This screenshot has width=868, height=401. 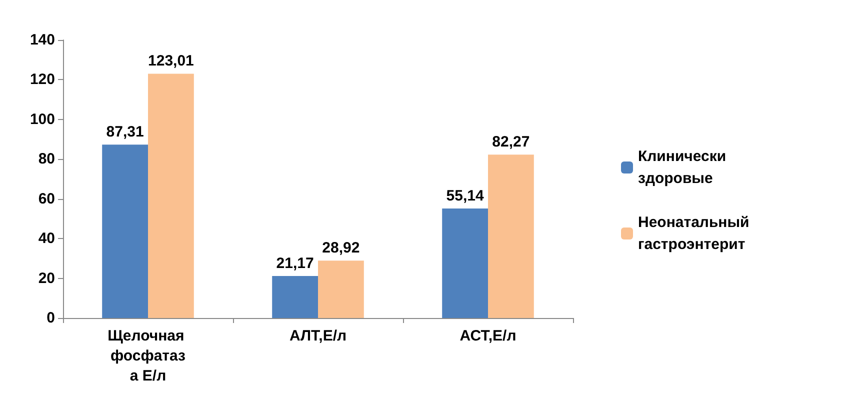 What do you see at coordinates (341, 248) in the screenshot?
I see `data-label: 28,92` at bounding box center [341, 248].